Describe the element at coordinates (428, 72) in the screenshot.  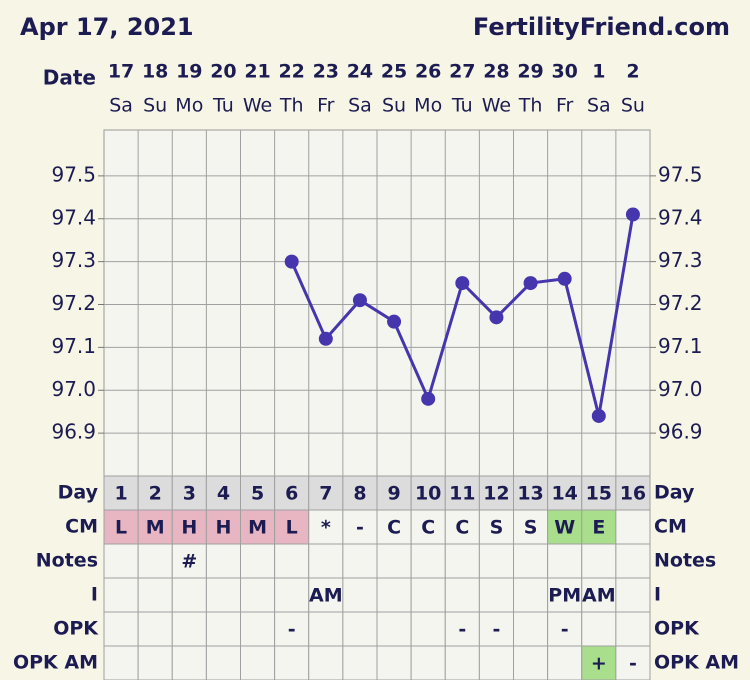
I see `date-label: 26` at that location.